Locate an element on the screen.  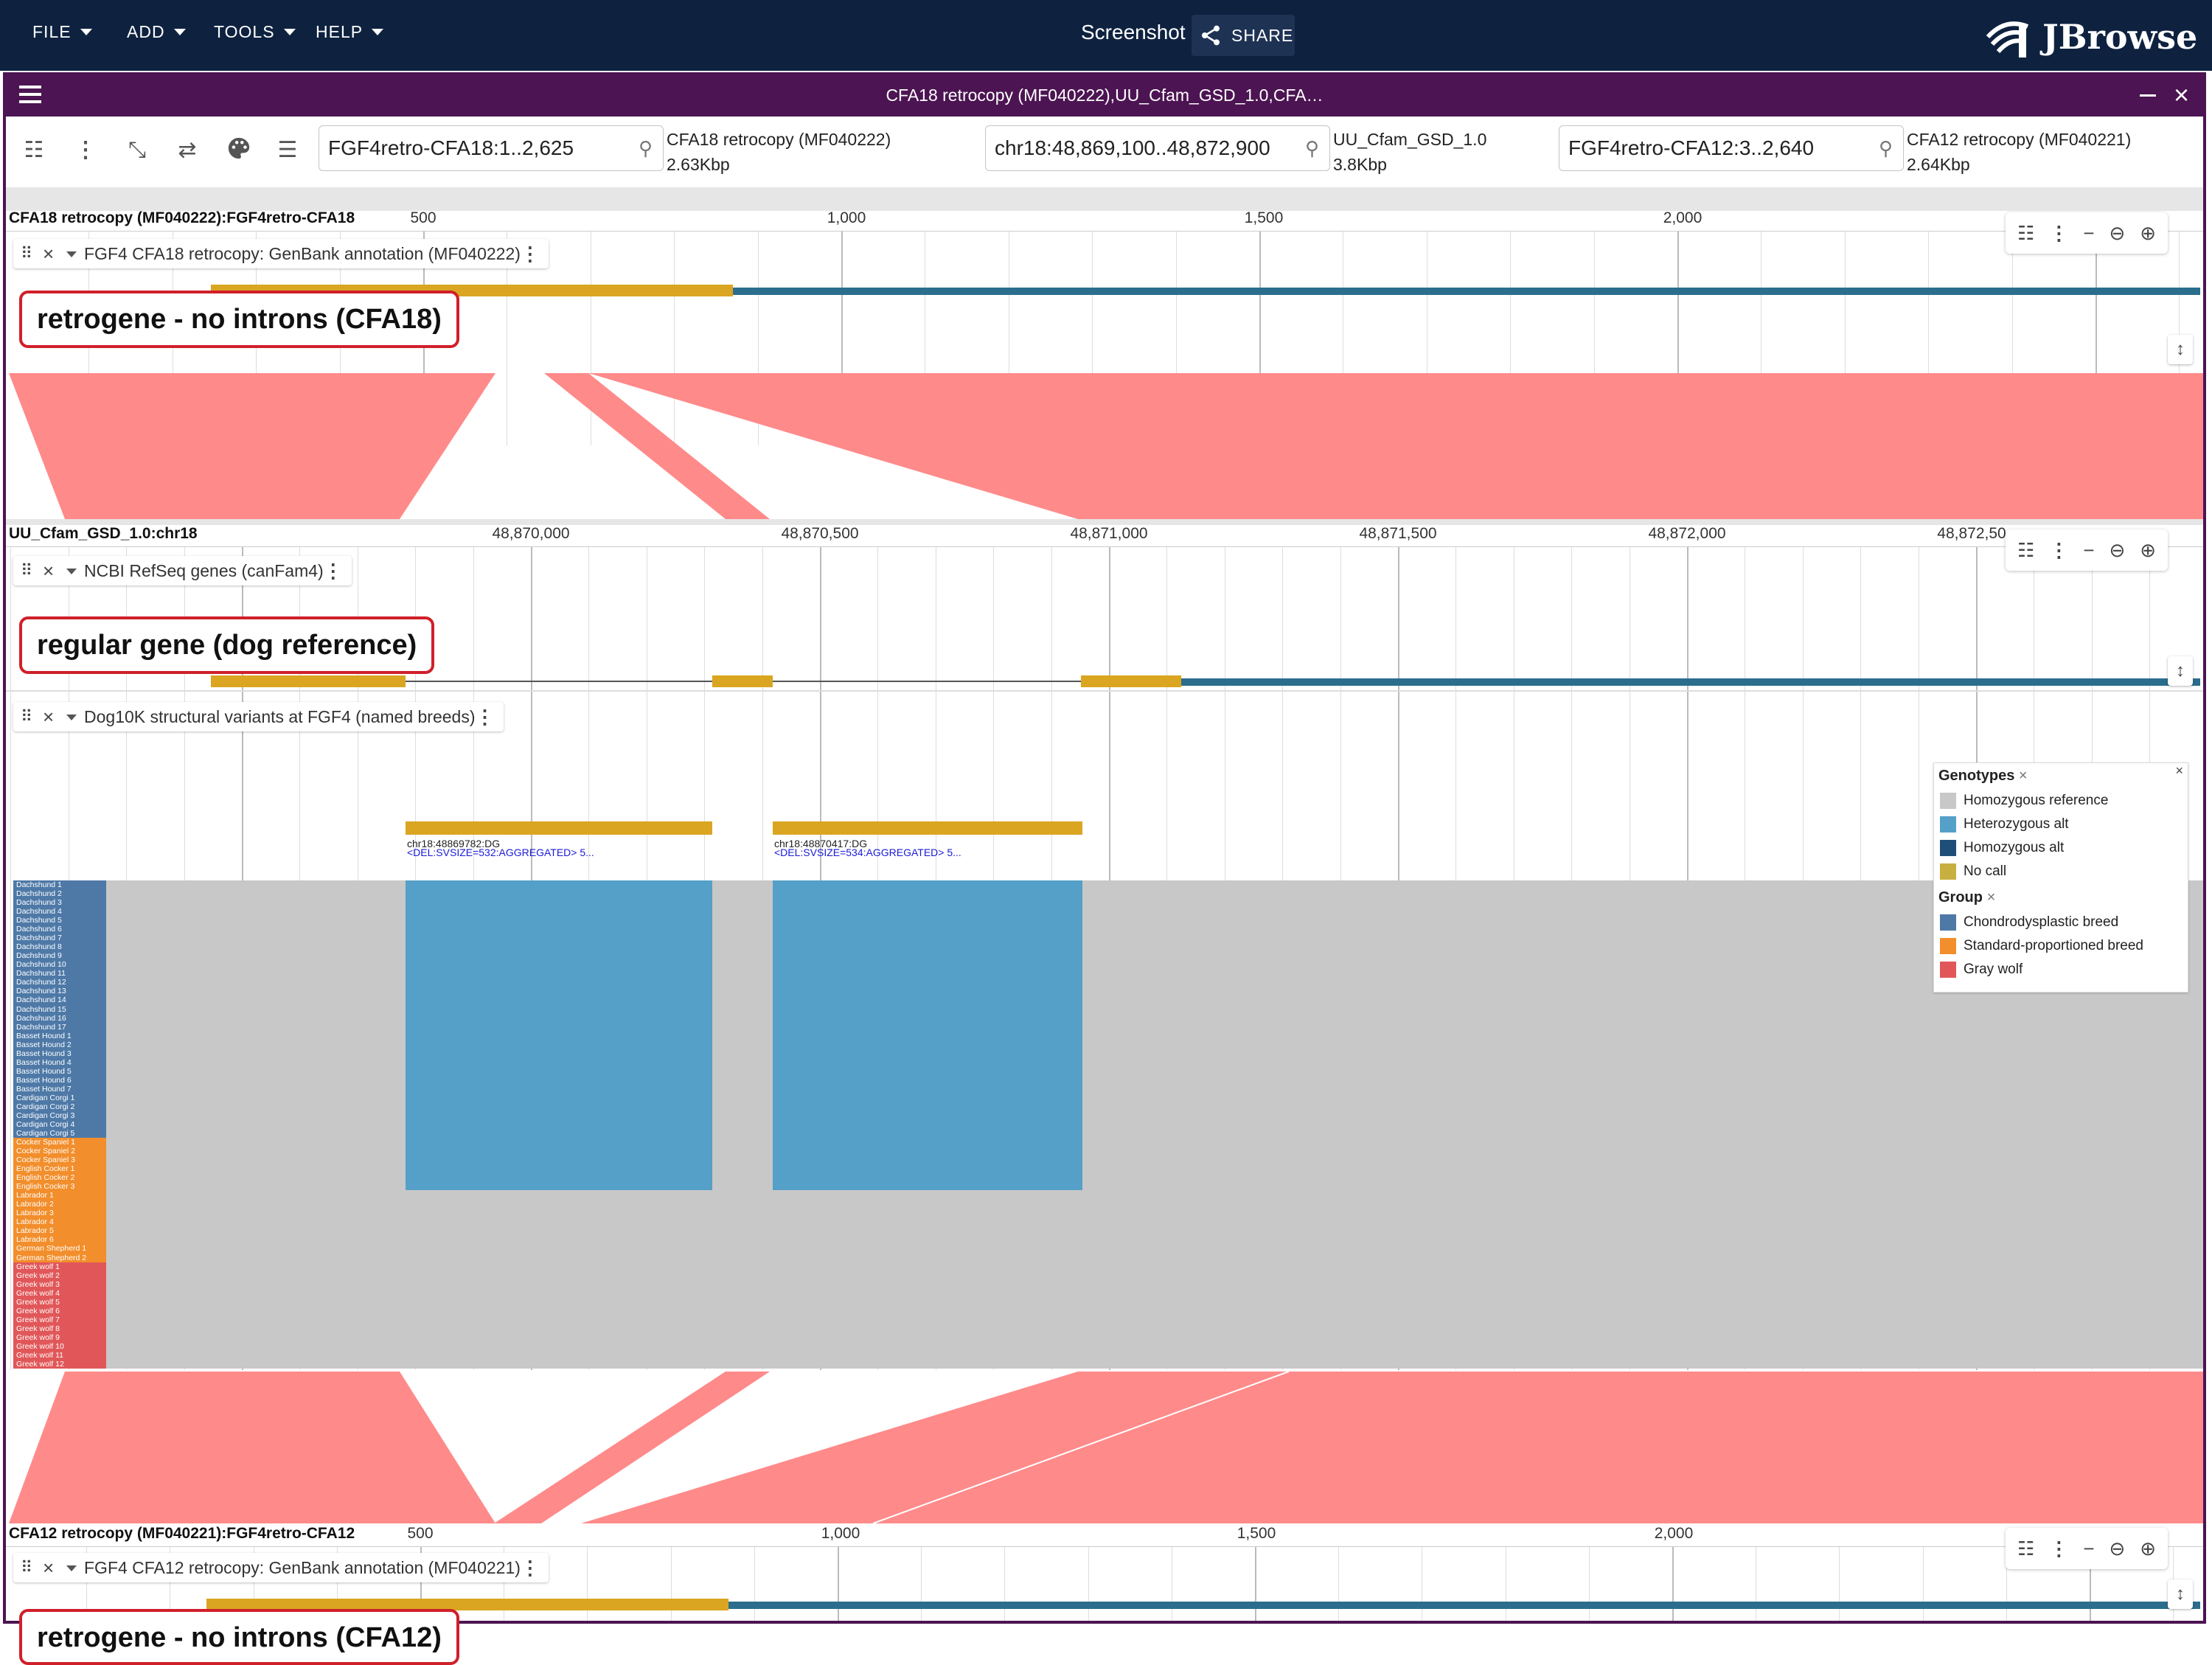
sample-label: Basset Hound 3 is located at coordinates (59, 1053).